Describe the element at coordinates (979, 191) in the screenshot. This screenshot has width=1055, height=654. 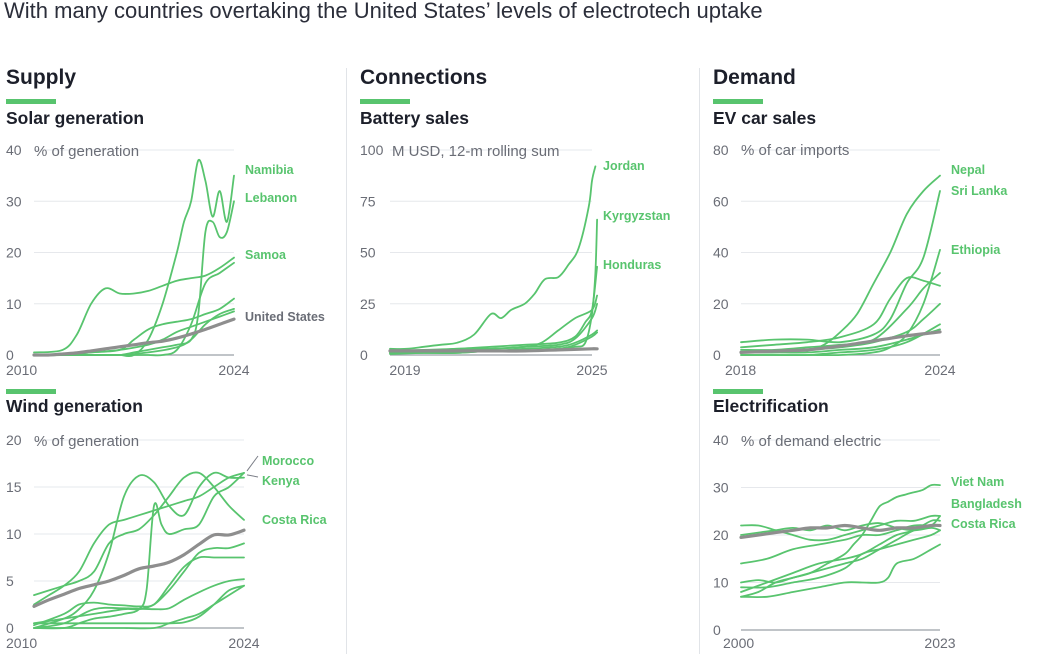
I see `series-label-sri-lanka: Sri Lanka` at that location.